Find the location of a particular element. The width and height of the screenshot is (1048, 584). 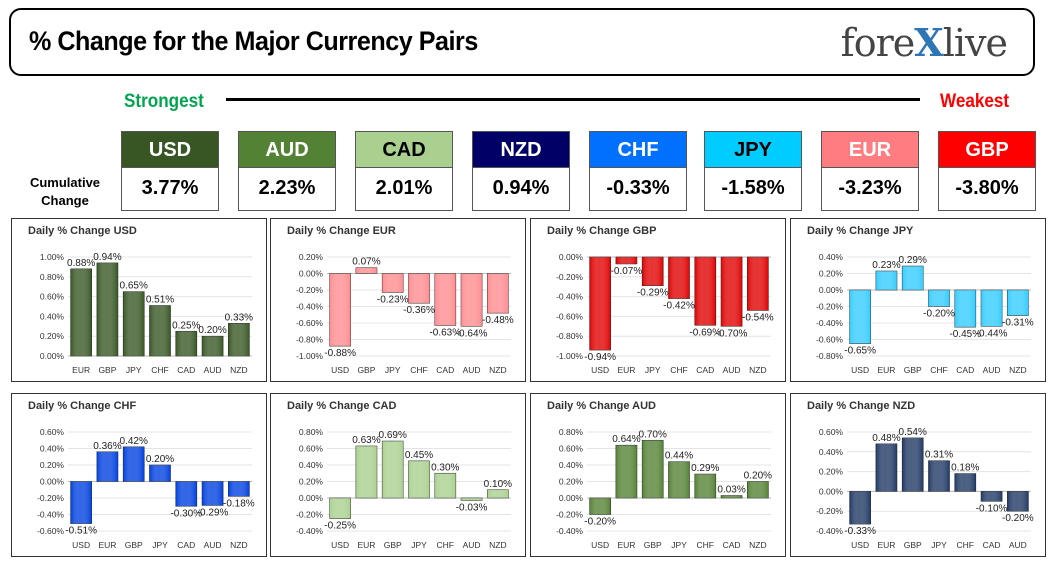

y-tick-label: -1.00% is located at coordinates (569, 356).